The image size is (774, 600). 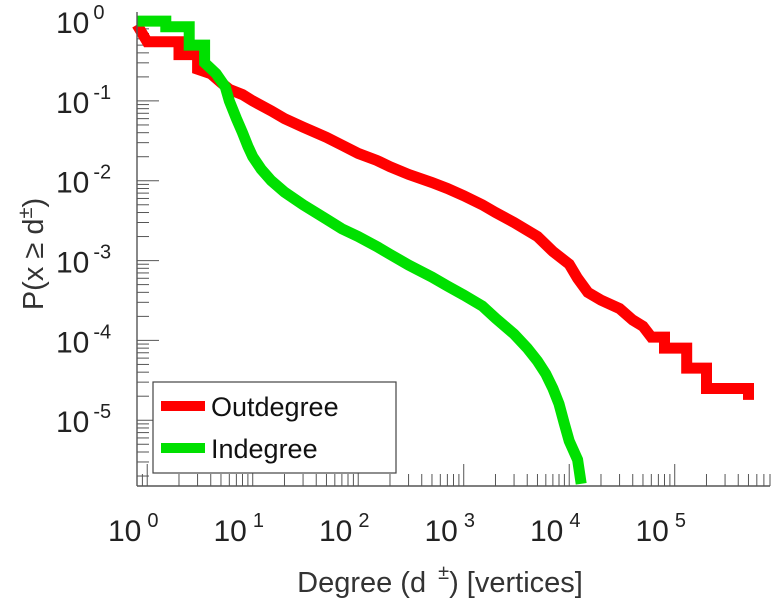 What do you see at coordinates (34, 203) in the screenshot?
I see `y-axis-label-tail: )` at bounding box center [34, 203].